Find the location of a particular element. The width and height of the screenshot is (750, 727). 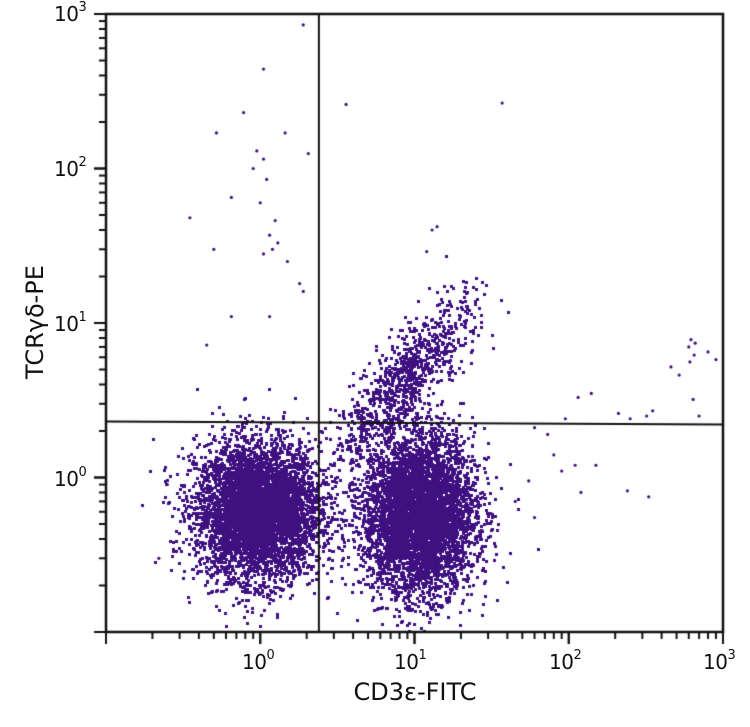

y-tick-1: 10⁰ is located at coordinates (70, 478).